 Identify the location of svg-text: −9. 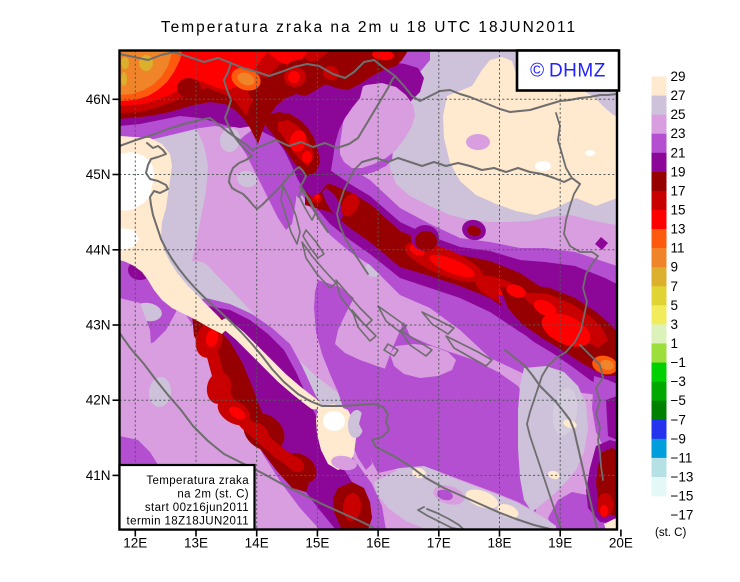
(678, 438).